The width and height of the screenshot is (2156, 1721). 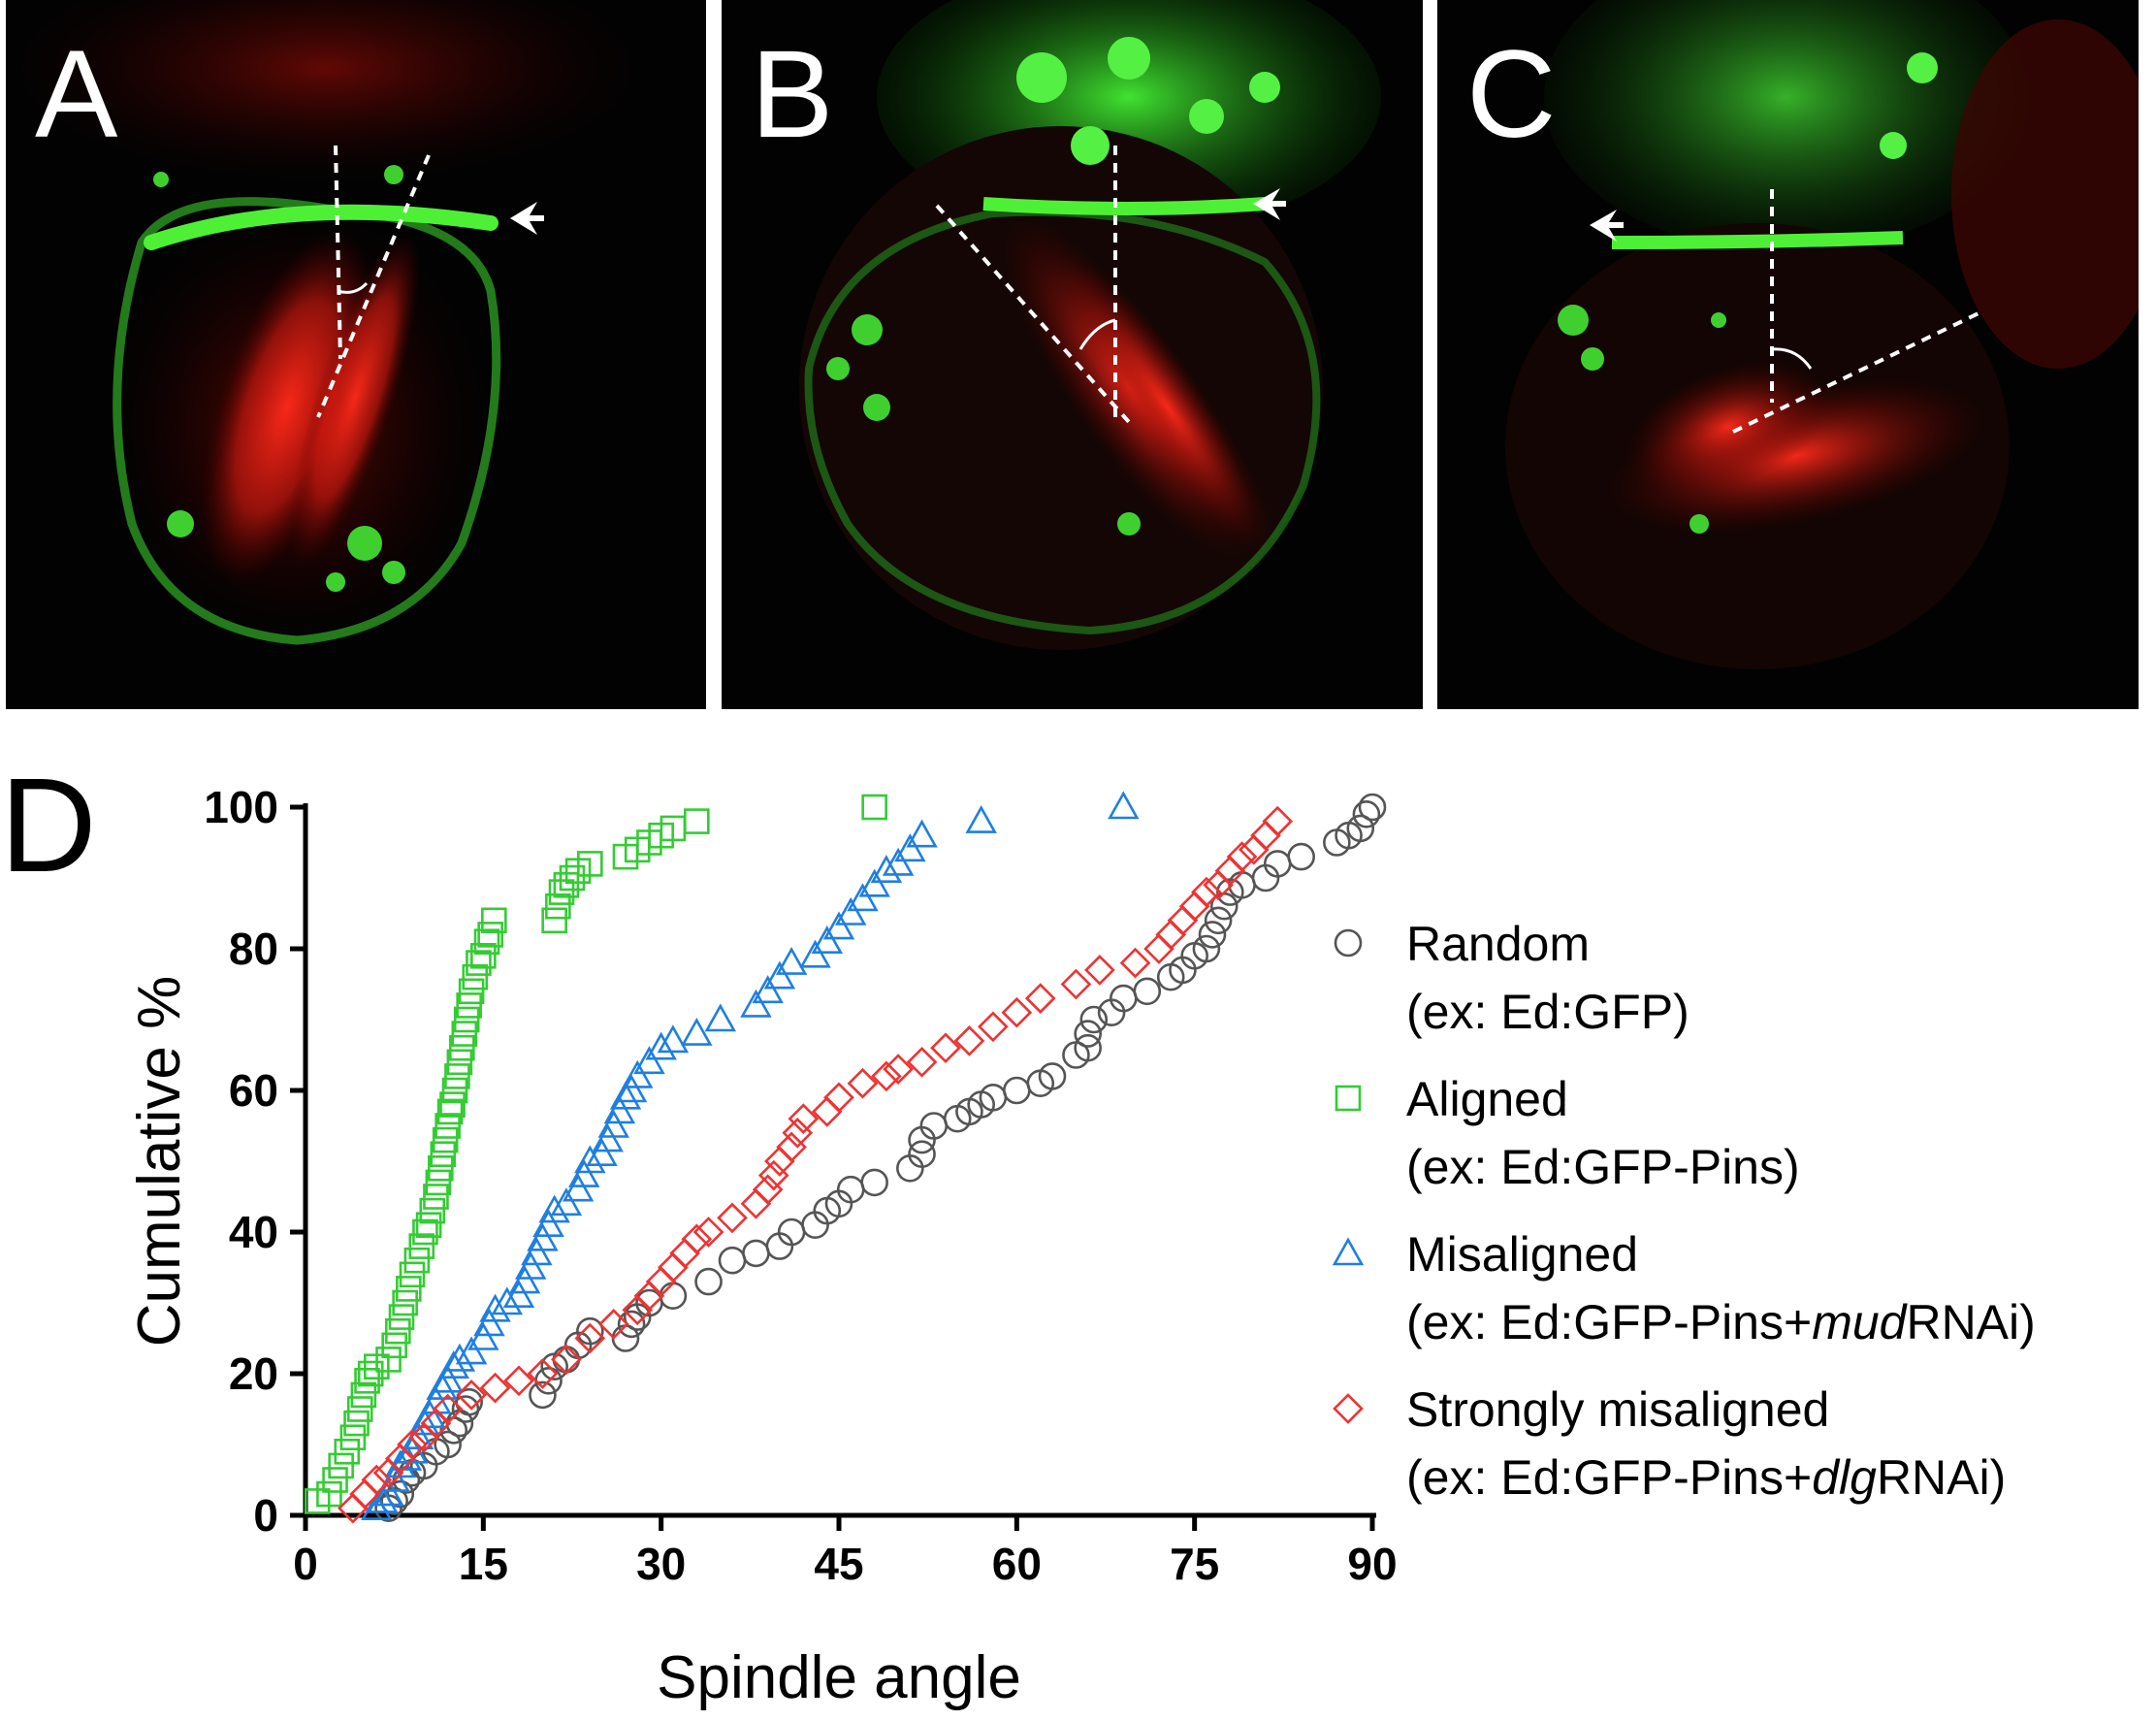 I want to click on x-axis-title: Spindle angle, so click(x=839, y=1677).